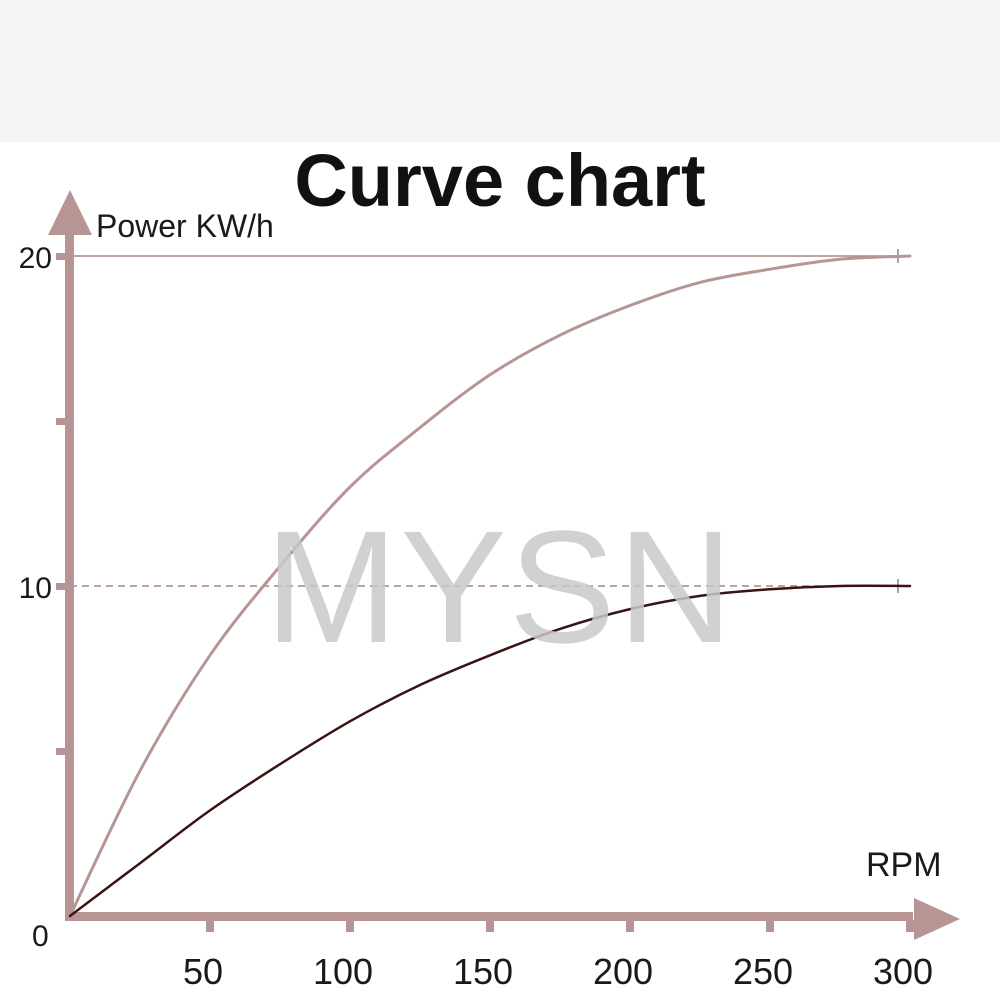  What do you see at coordinates (203, 971) in the screenshot?
I see `x-tick-label: 50` at bounding box center [203, 971].